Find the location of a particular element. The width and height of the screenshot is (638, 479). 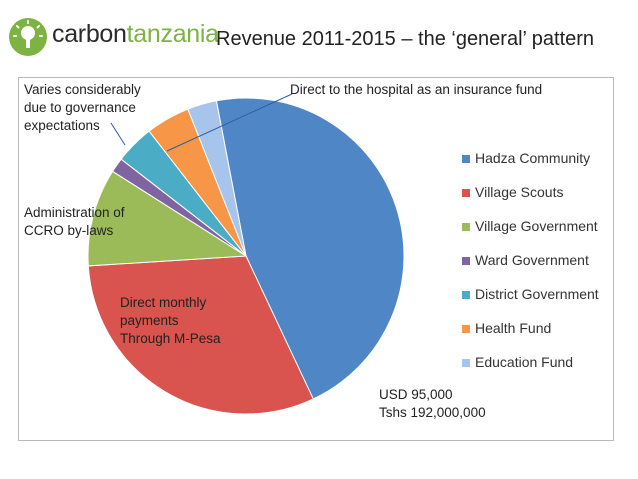

annotation-total-usd: USD 95,000 is located at coordinates (416, 394).